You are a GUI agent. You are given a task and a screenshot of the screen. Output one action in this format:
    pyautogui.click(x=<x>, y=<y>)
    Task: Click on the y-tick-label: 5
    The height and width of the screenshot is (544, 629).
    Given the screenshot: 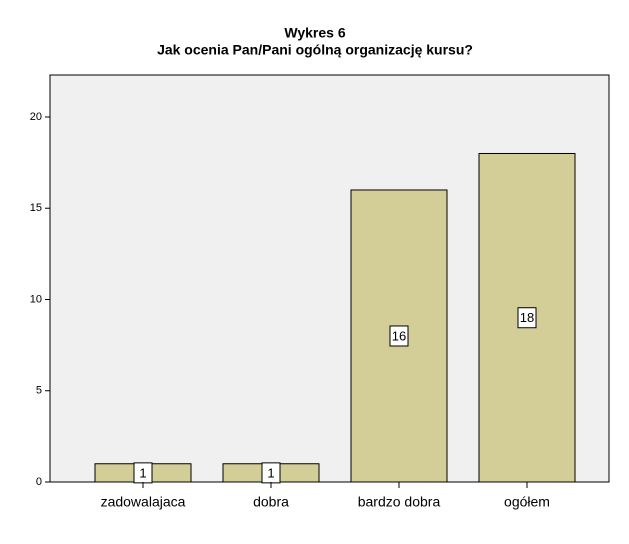 What is the action you would take?
    pyautogui.click(x=39, y=391)
    